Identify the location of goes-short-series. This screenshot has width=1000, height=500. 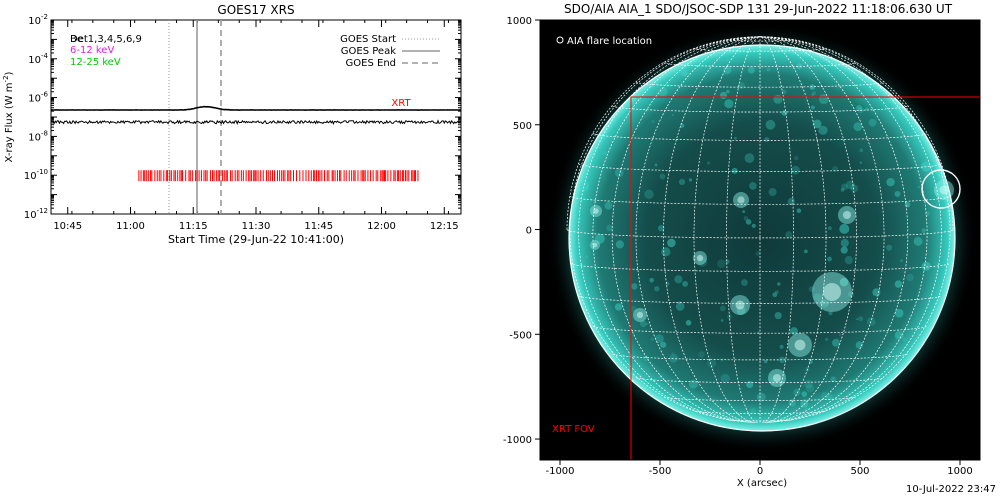
(256, 122).